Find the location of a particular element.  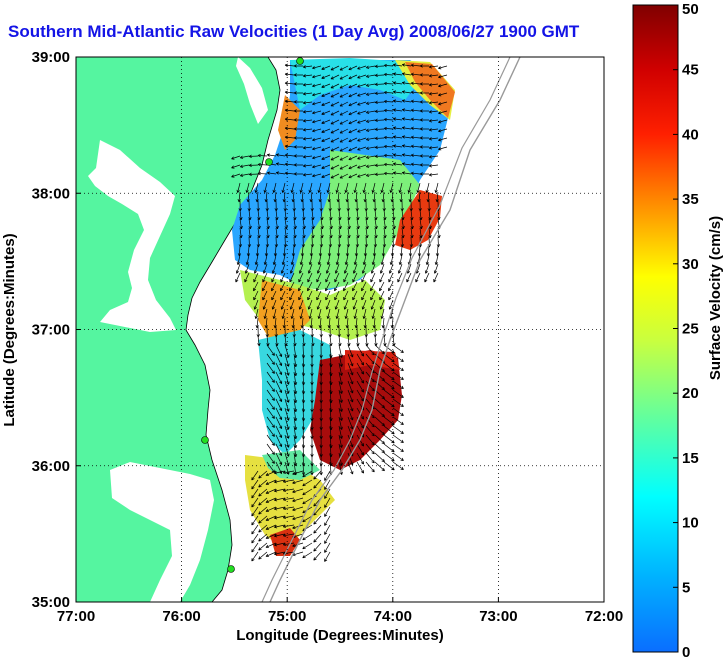

chesapeake-bay is located at coordinates (132, 236).